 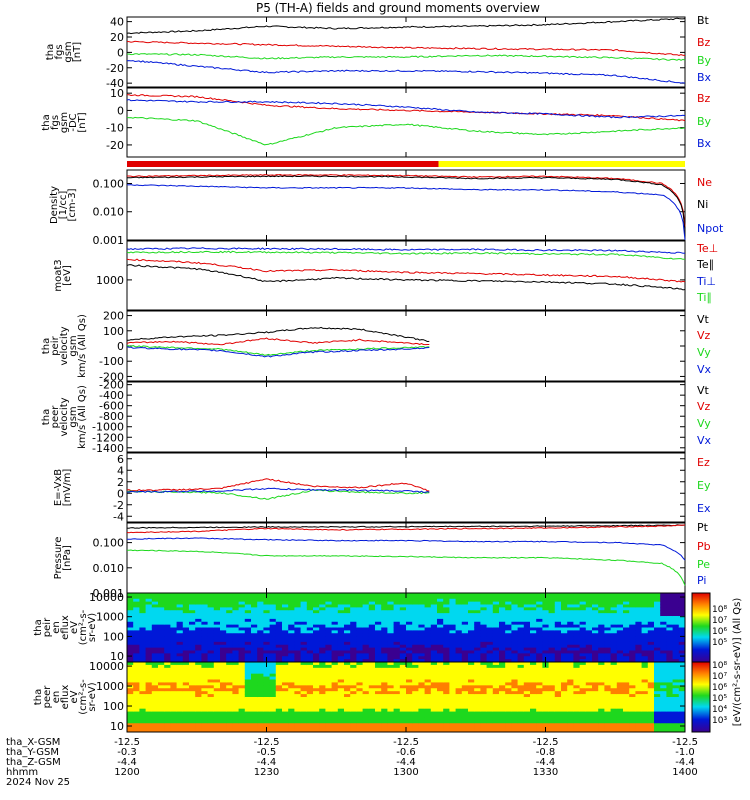 I want to click on colorbar-tick: 10⁷, so click(x=719, y=621).